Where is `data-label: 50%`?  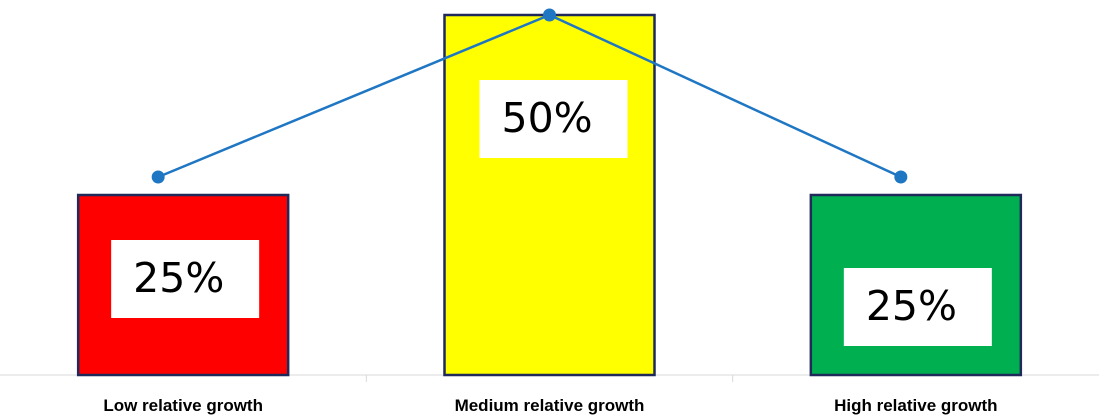
data-label: 50% is located at coordinates (547, 118).